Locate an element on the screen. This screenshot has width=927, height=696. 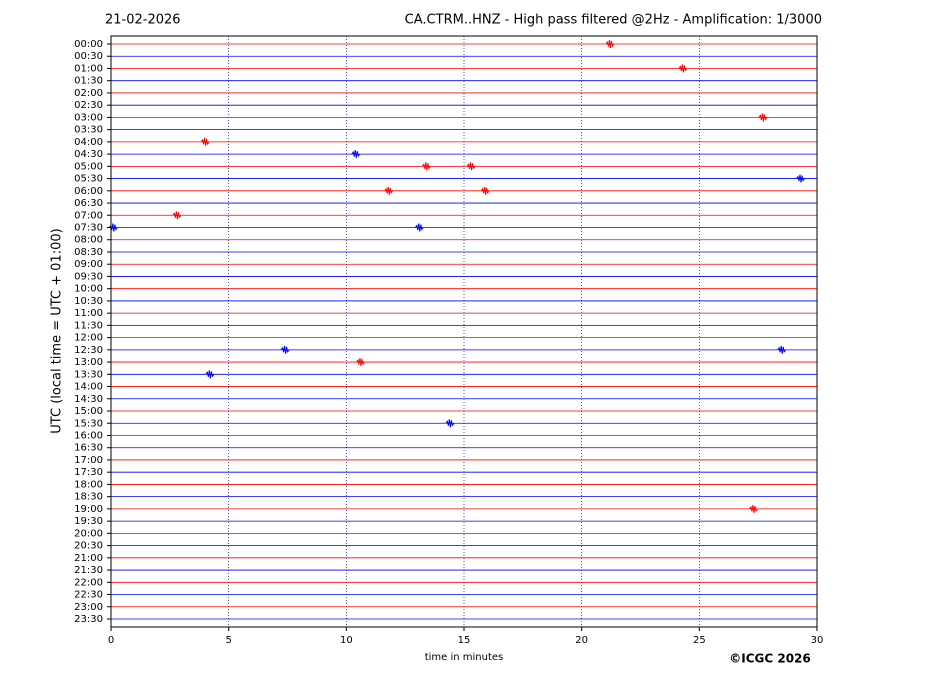
x-tick-label: 15 is located at coordinates (464, 640).